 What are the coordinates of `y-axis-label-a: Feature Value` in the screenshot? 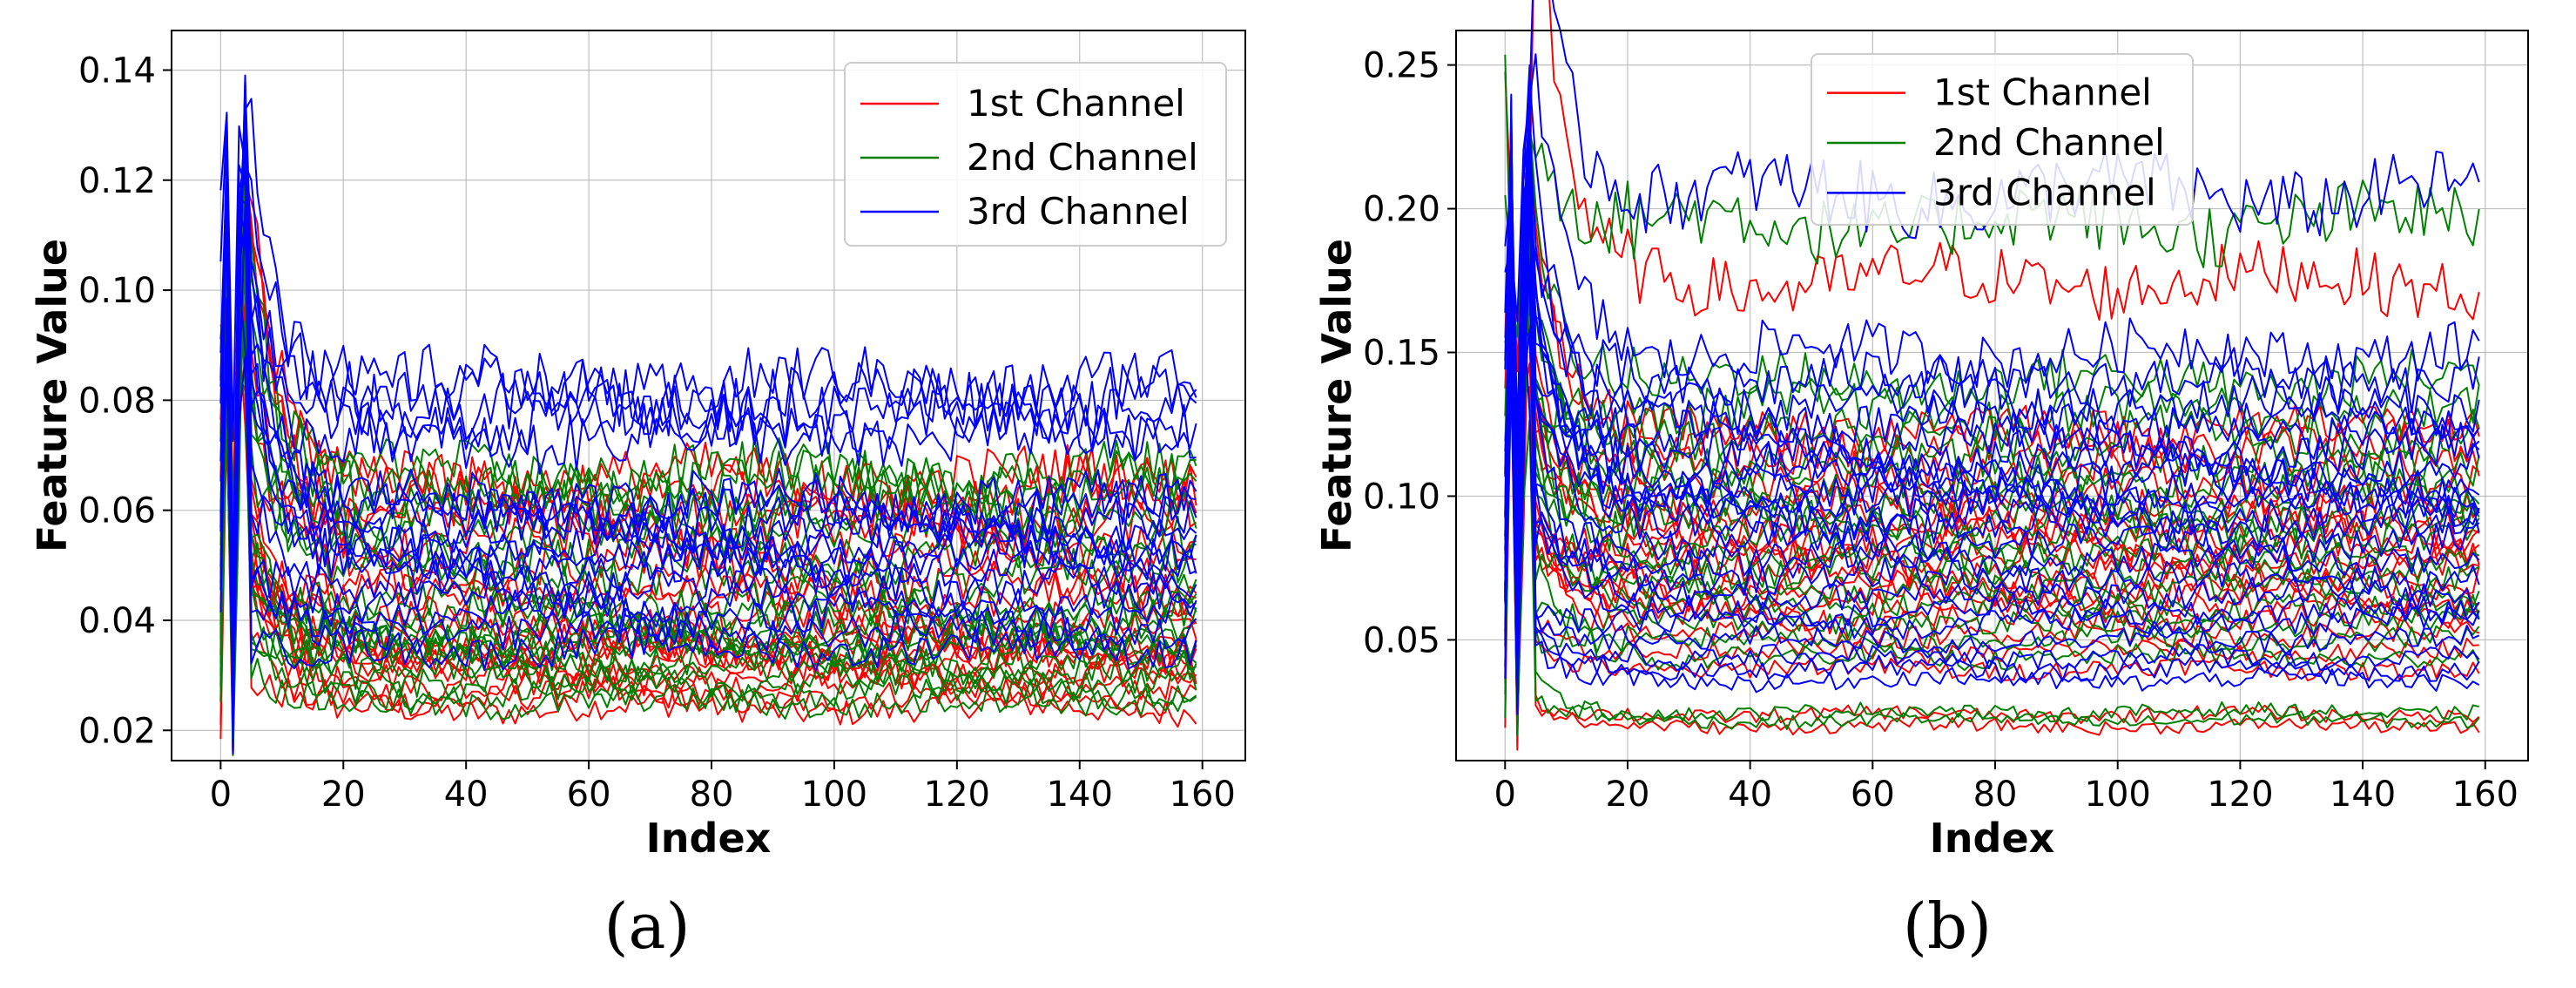 It's located at (52, 395).